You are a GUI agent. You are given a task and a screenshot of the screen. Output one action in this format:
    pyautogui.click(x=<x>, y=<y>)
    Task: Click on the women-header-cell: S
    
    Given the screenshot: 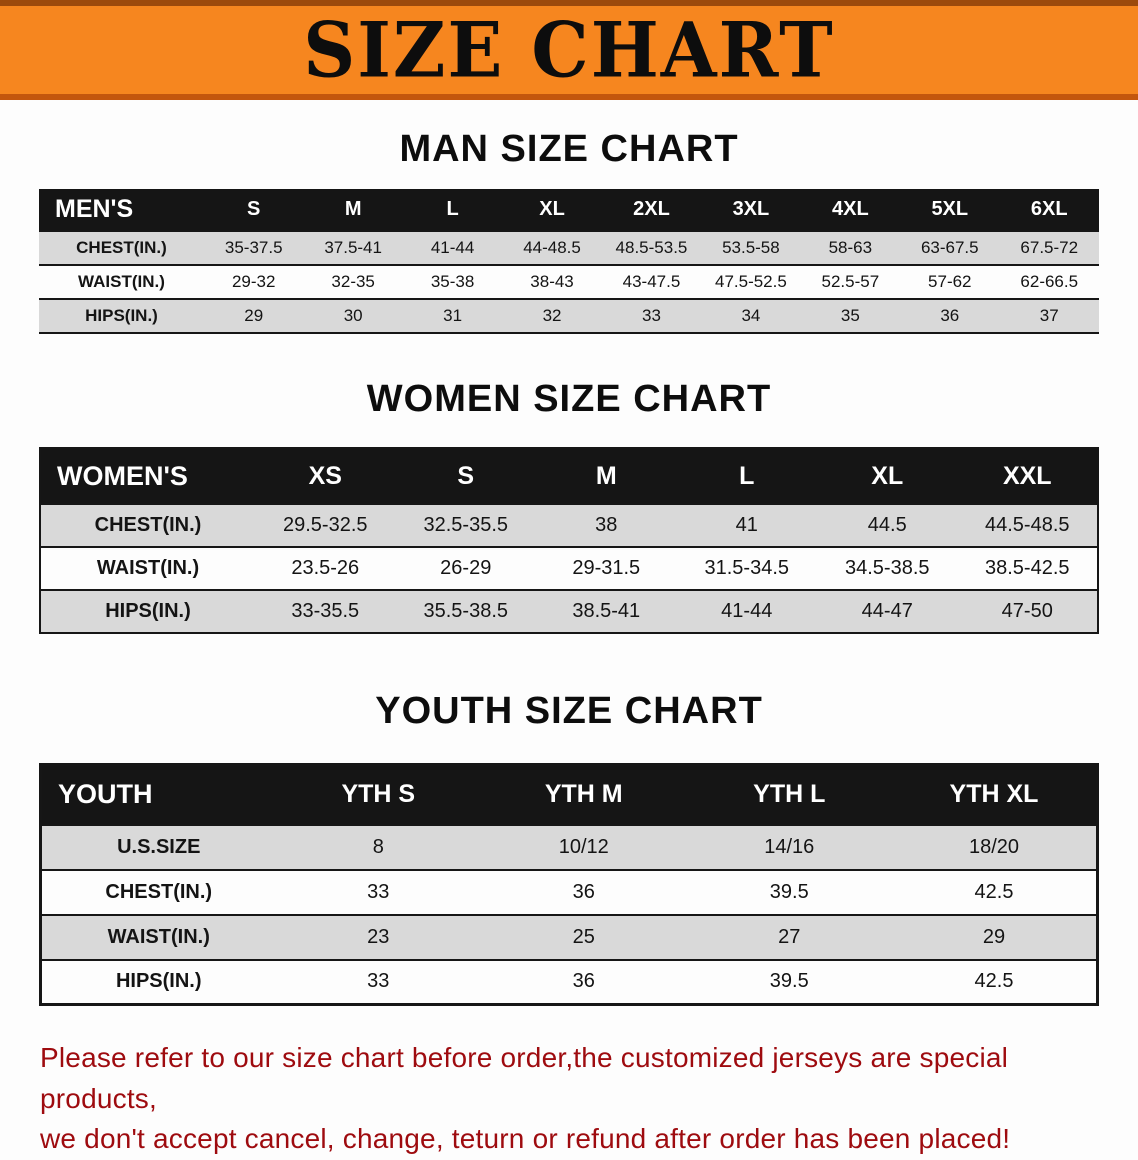 What is the action you would take?
    pyautogui.click(x=465, y=476)
    